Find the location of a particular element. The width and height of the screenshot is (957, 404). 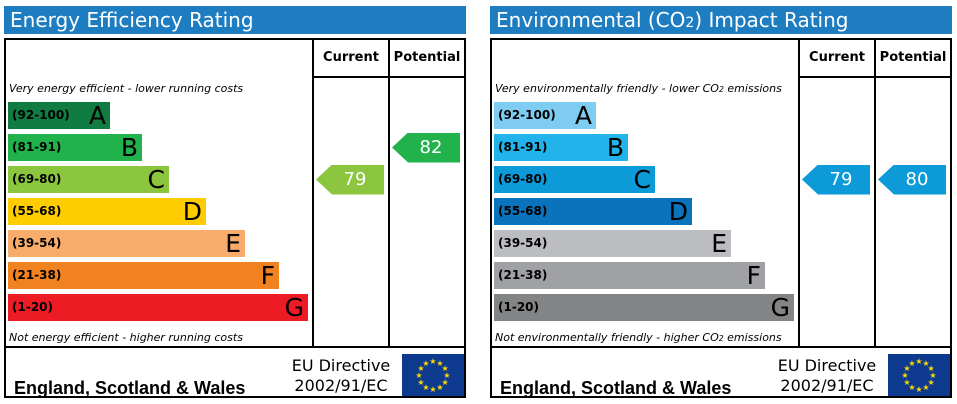

rating-band-g: (1-20) G is located at coordinates (158, 307).